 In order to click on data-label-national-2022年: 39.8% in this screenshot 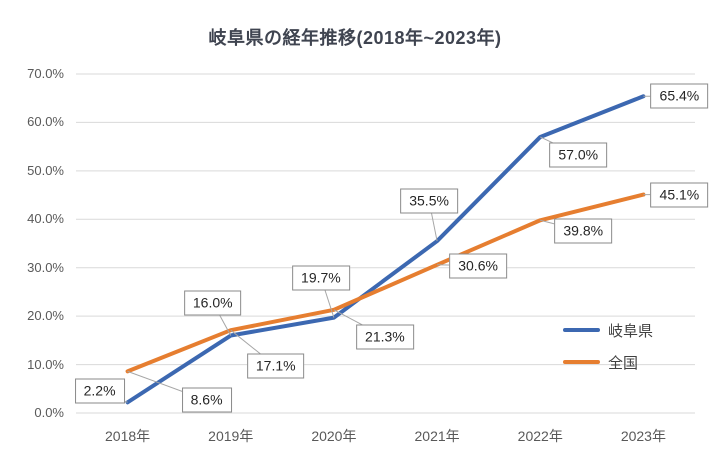, I will do `click(583, 231)`.